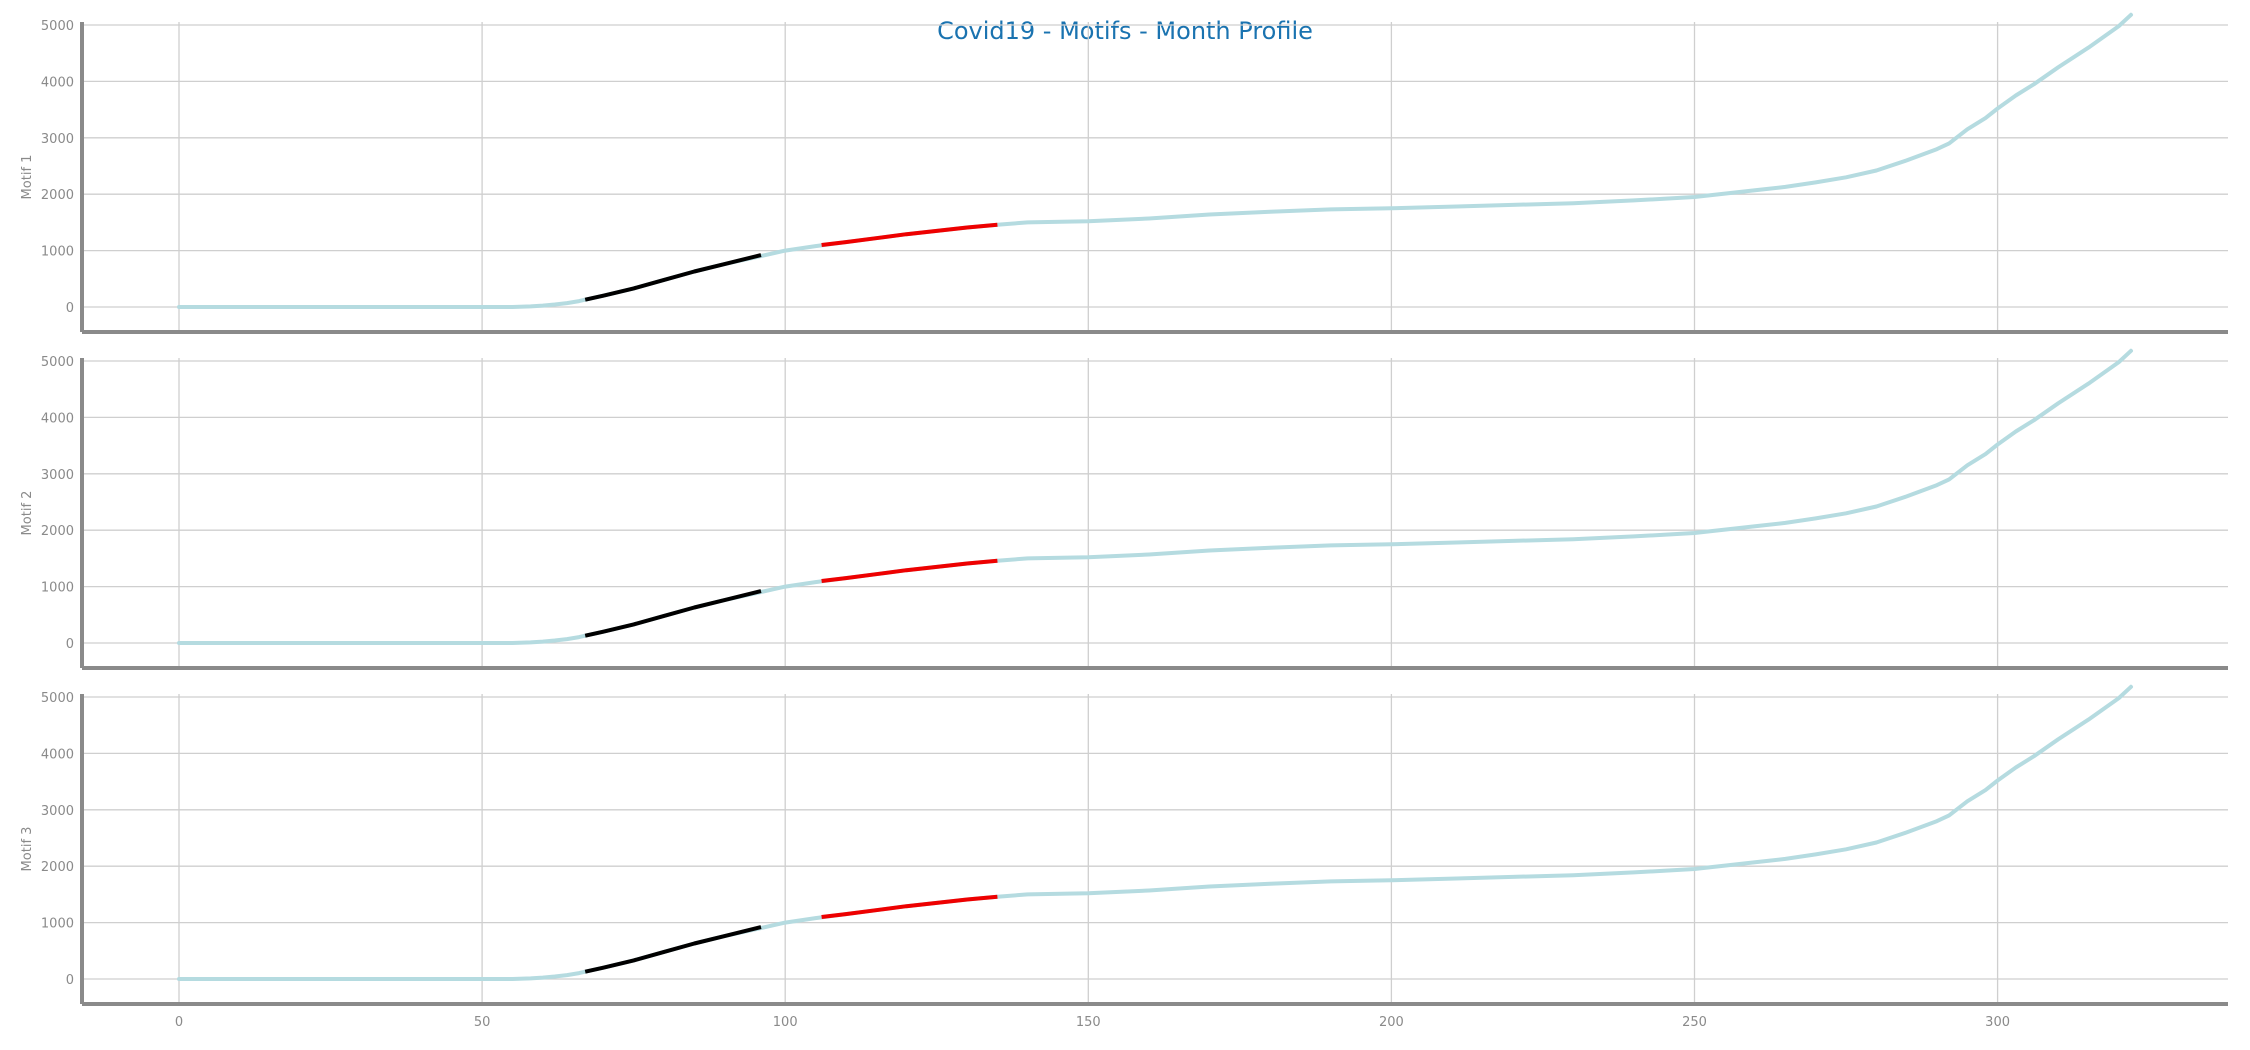 The width and height of the screenshot is (2250, 1050). I want to click on x-tick-label: 150, so click(1088, 1022).